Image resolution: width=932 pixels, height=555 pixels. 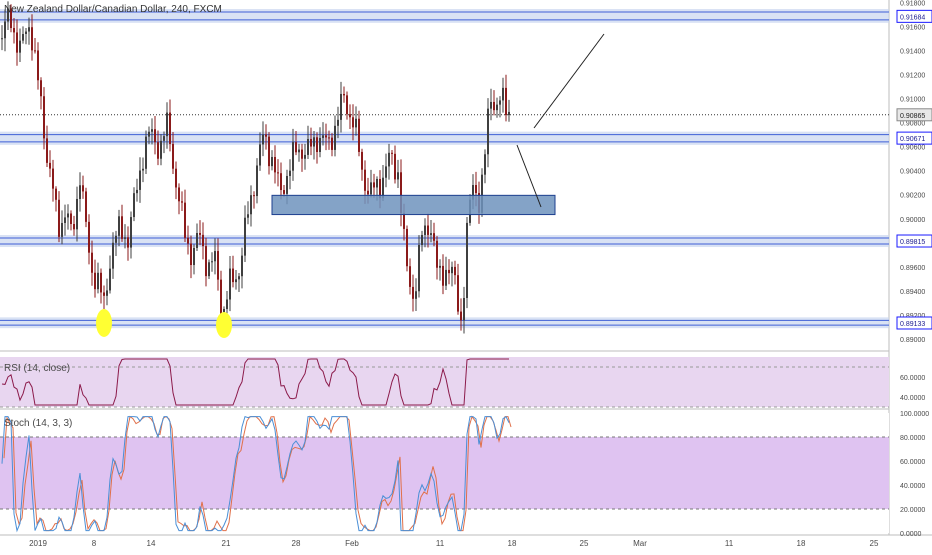 I want to click on time-axis: 2019 8 14 21 28 Feb 11 18 25 Mar 11 18 25, so click(x=454, y=543).